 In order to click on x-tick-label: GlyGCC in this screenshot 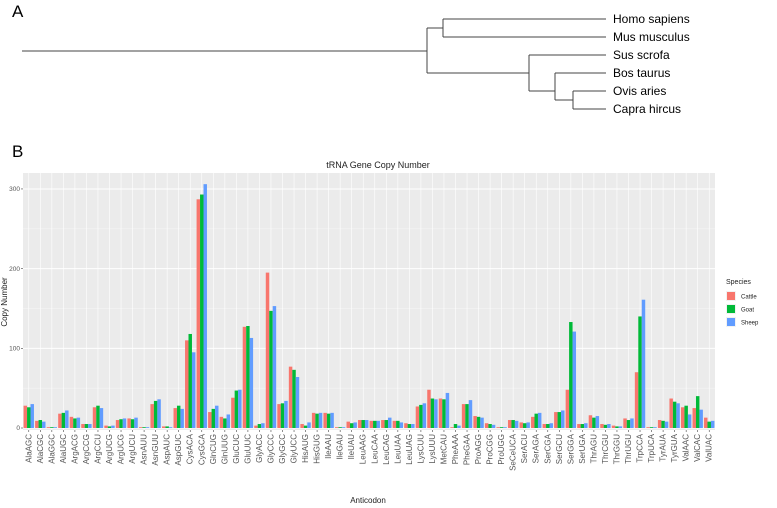, I will do `click(282, 449)`.